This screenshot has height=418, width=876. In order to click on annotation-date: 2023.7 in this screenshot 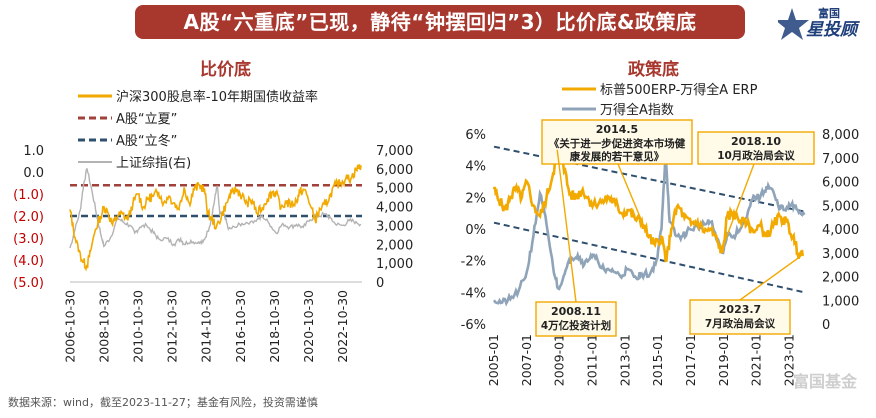, I will do `click(740, 309)`.